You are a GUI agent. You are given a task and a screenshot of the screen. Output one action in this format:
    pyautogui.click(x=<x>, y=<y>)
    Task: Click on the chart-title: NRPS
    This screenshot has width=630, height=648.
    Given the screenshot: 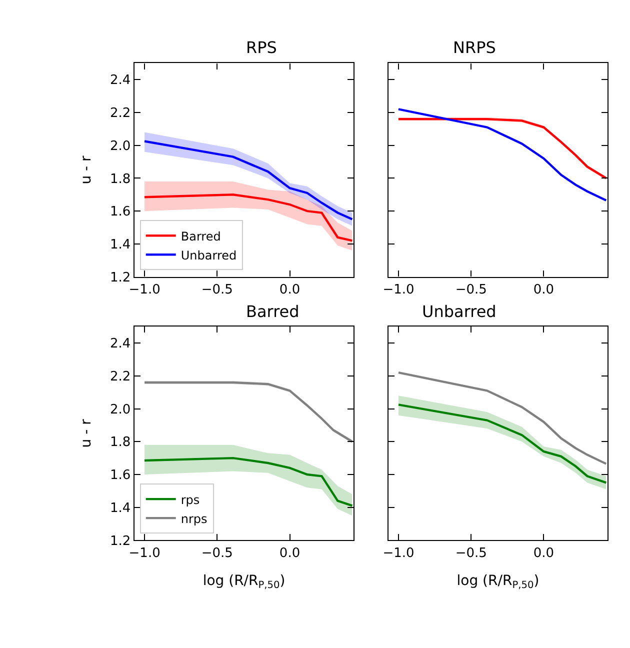 What is the action you would take?
    pyautogui.click(x=474, y=47)
    